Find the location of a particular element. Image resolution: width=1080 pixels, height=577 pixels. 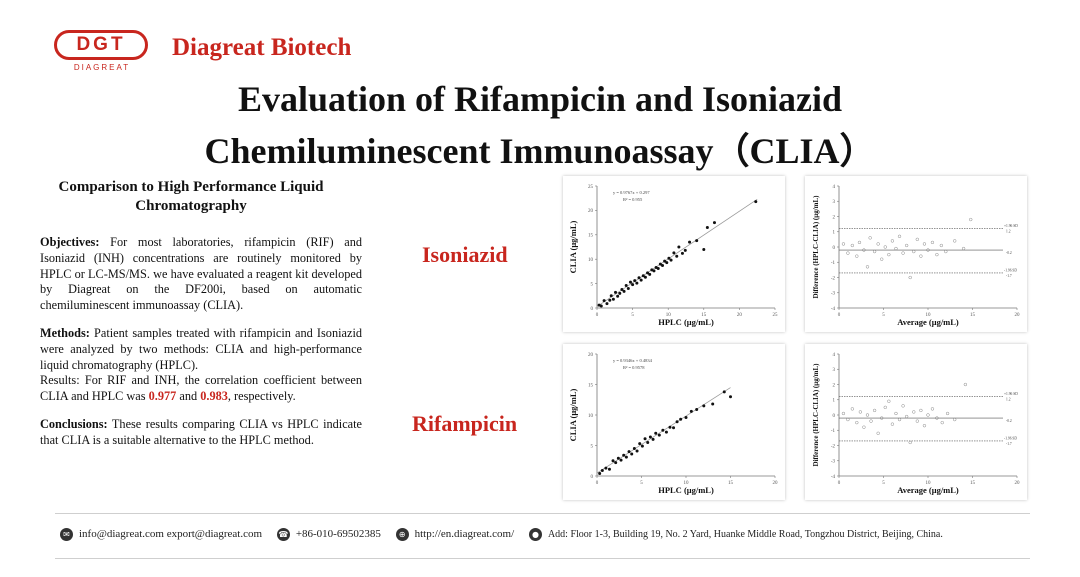

x-tick-label: 0 is located at coordinates (597, 315).